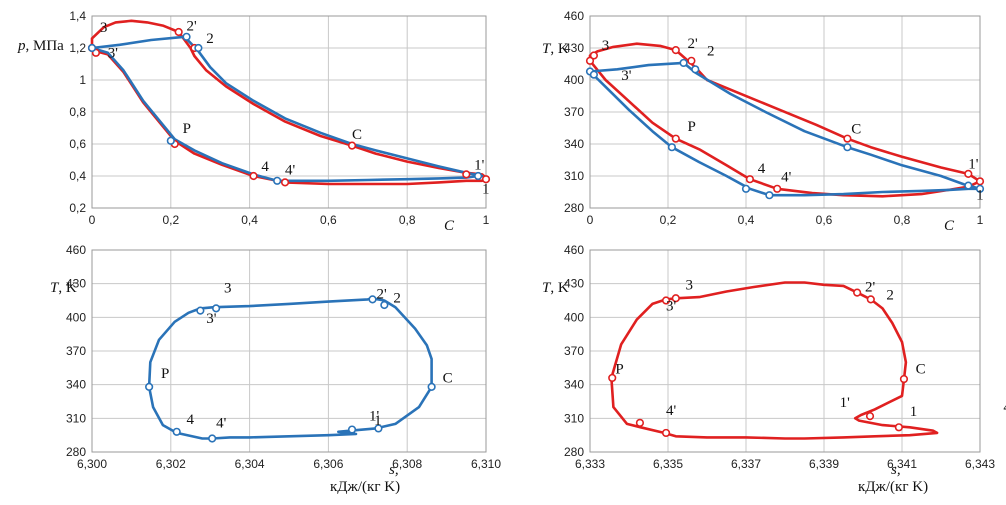 The height and width of the screenshot is (505, 1006). Describe the element at coordinates (92, 464) in the screenshot. I see `x-tick-label: 6,300` at that location.